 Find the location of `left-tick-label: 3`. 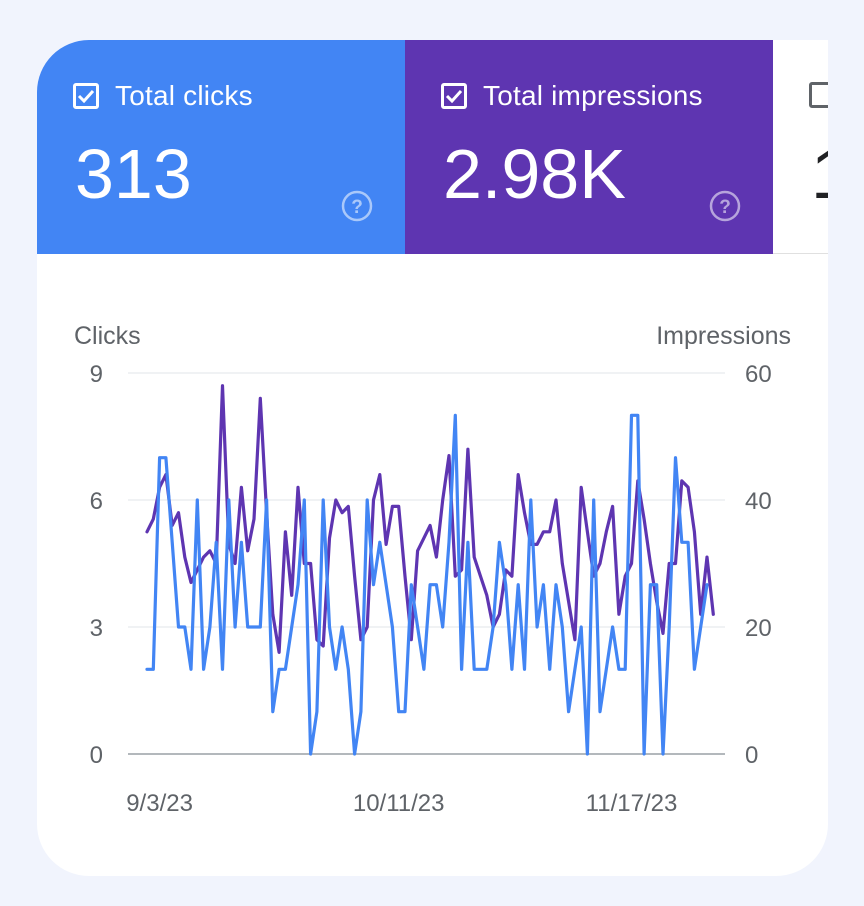

left-tick-label: 3 is located at coordinates (96, 628).